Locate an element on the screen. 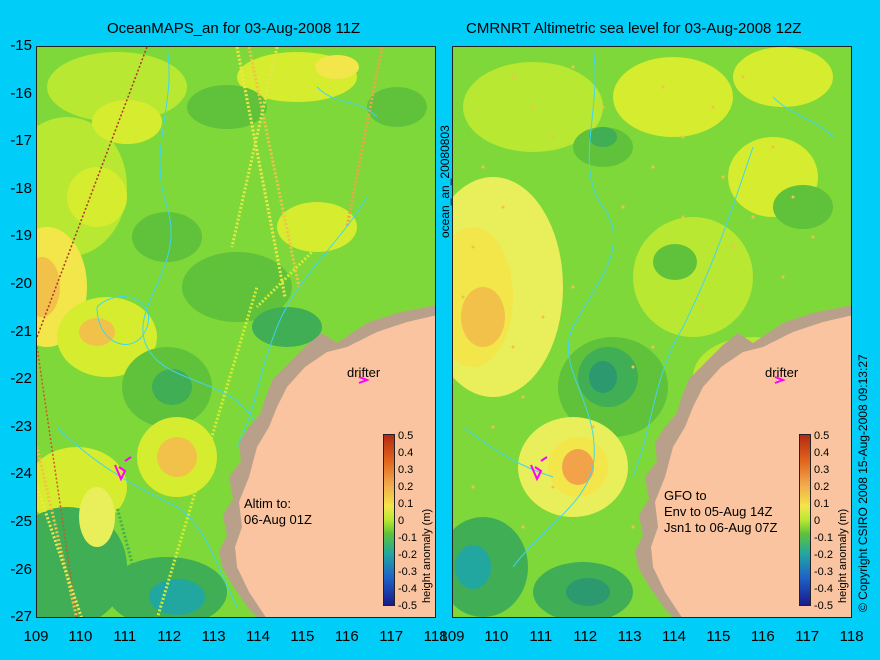 The width and height of the screenshot is (880, 660). latitude-tick: -24 is located at coordinates (21, 474).